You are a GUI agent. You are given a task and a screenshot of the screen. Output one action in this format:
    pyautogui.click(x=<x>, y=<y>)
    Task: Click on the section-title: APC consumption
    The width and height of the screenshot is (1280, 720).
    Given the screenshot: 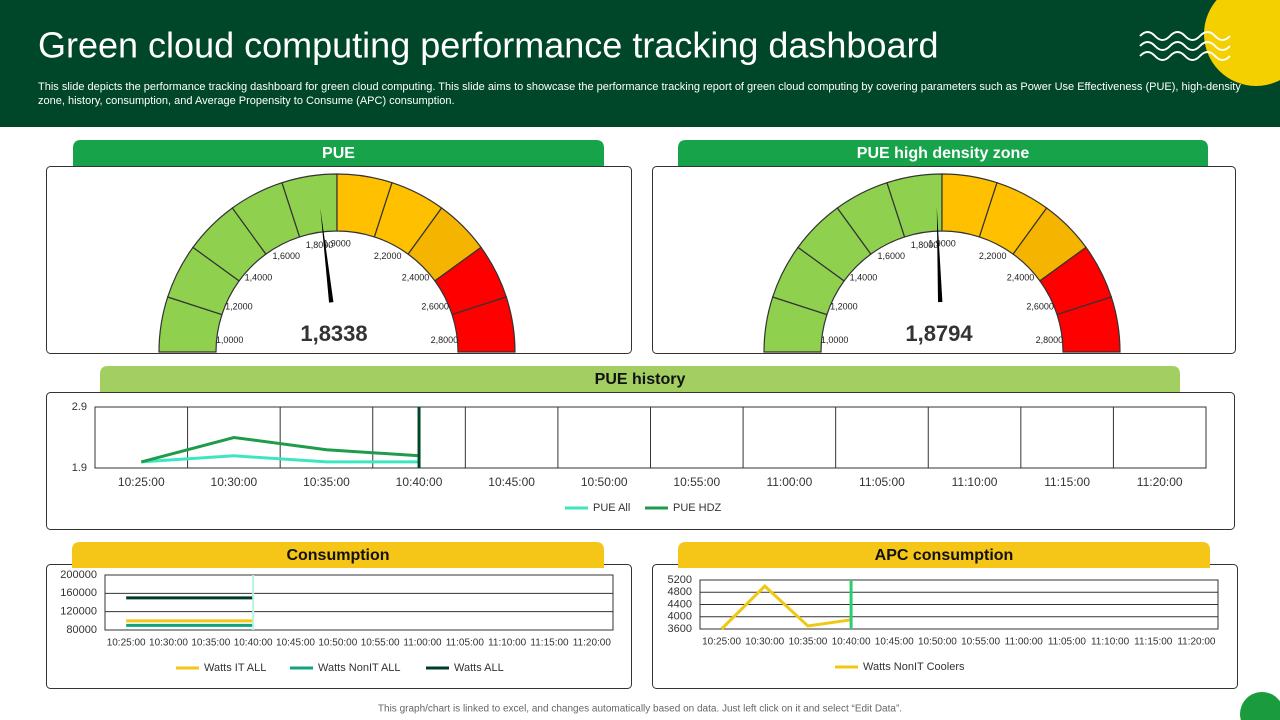 What is the action you would take?
    pyautogui.click(x=944, y=555)
    